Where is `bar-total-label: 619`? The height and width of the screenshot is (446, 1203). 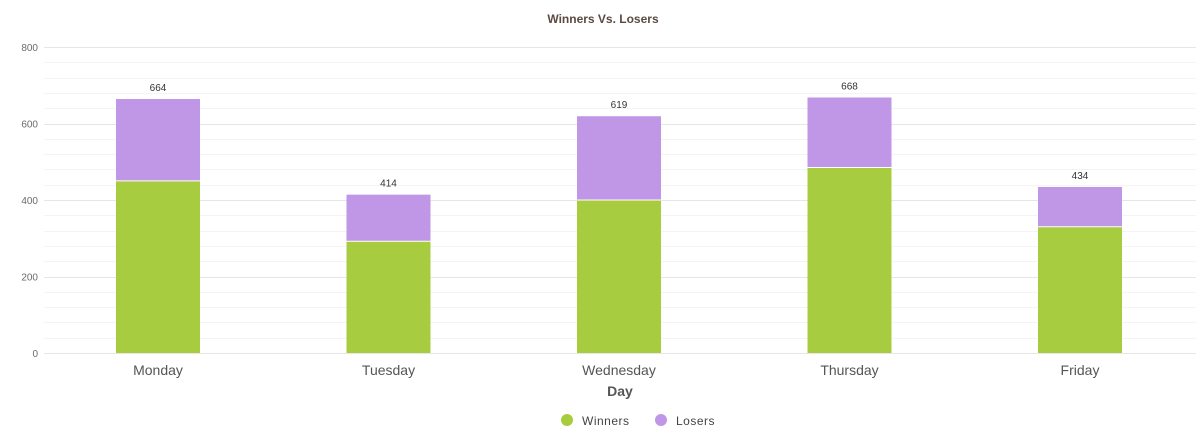 bar-total-label: 619 is located at coordinates (619, 105).